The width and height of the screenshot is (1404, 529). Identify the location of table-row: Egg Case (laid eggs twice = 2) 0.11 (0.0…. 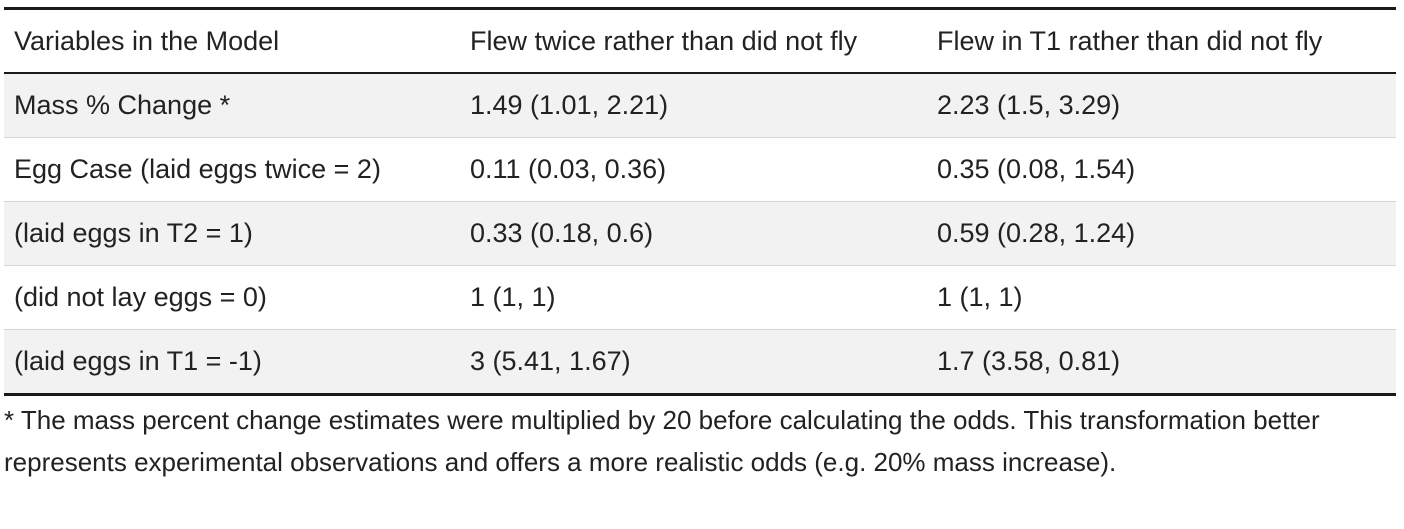
(700, 169).